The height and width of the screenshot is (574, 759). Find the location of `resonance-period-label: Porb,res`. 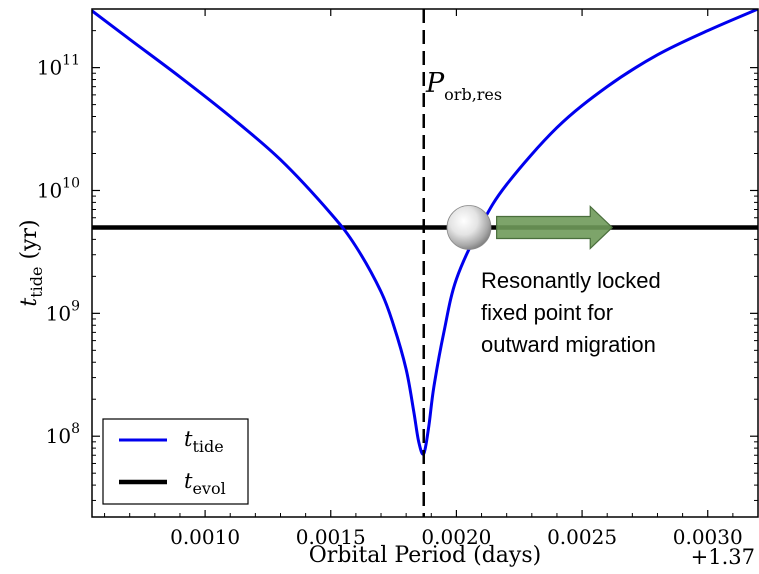

resonance-period-label: Porb,res is located at coordinates (463, 86).